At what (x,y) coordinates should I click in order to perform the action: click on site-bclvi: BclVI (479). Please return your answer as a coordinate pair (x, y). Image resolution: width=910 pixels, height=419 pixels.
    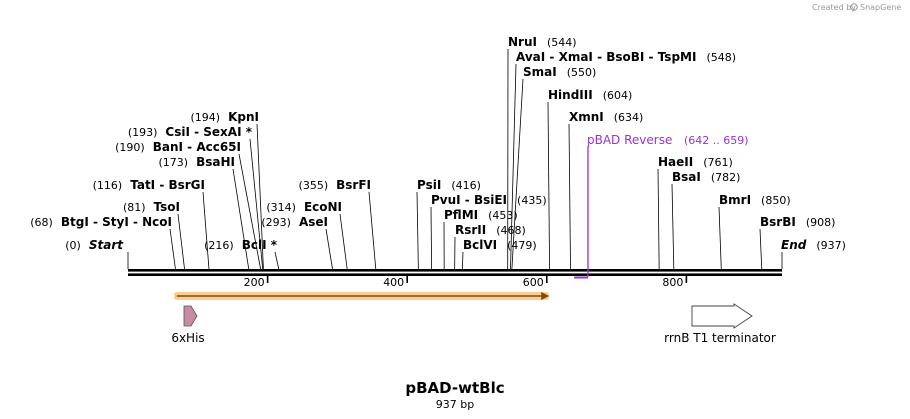
    Looking at the image, I should click on (499, 254).